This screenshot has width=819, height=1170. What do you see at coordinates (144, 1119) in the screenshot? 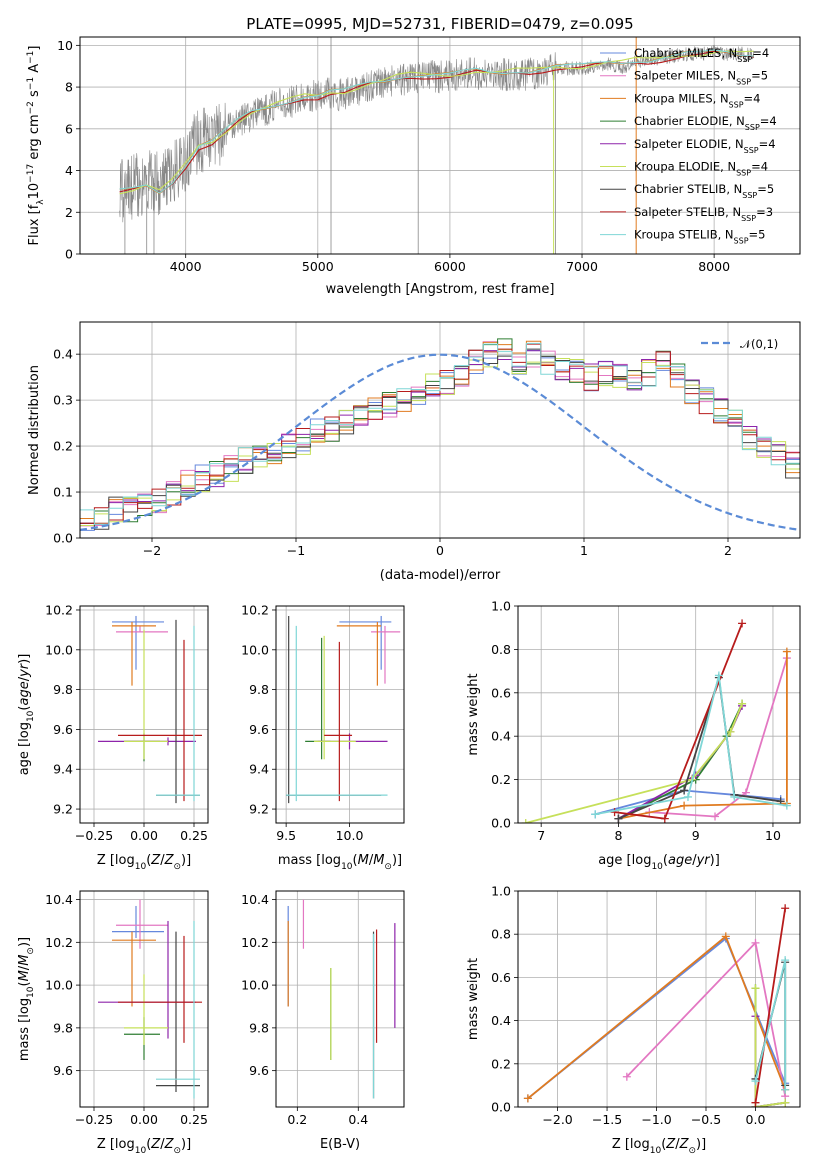
I see `x-tick-label: 0.00` at bounding box center [144, 1119].